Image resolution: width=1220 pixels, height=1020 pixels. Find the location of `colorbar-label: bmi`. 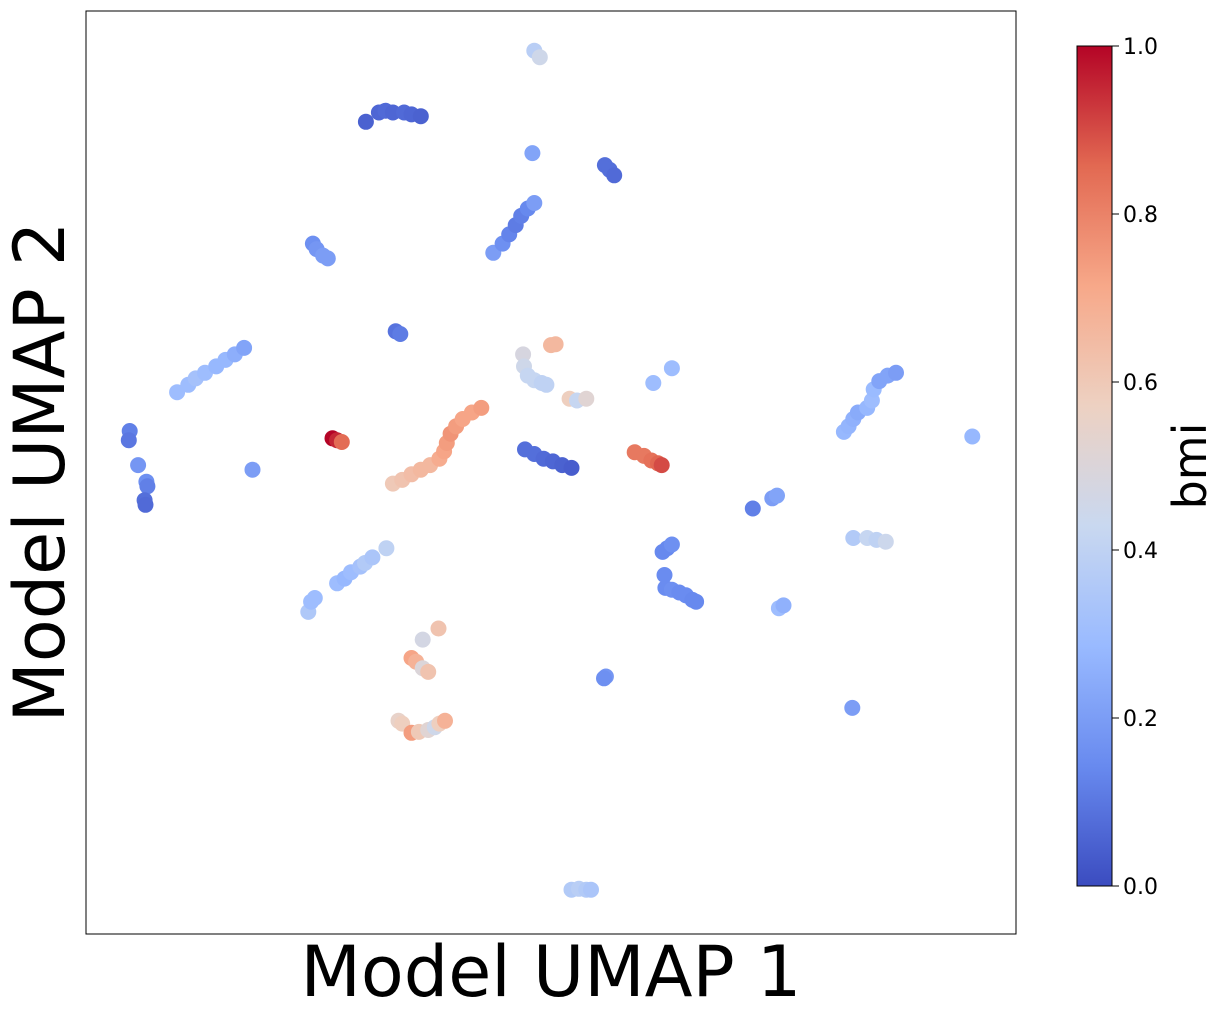

colorbar-label: bmi is located at coordinates (1190, 466).